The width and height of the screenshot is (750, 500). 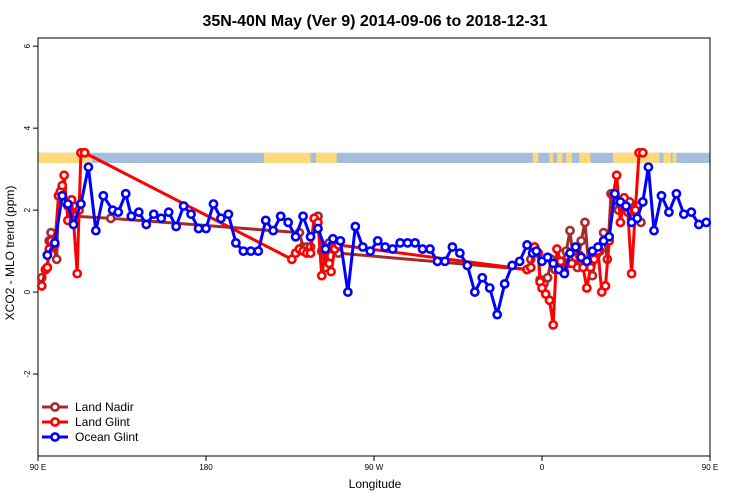 I want to click on y-tick-label: 6, so click(x=27, y=45).